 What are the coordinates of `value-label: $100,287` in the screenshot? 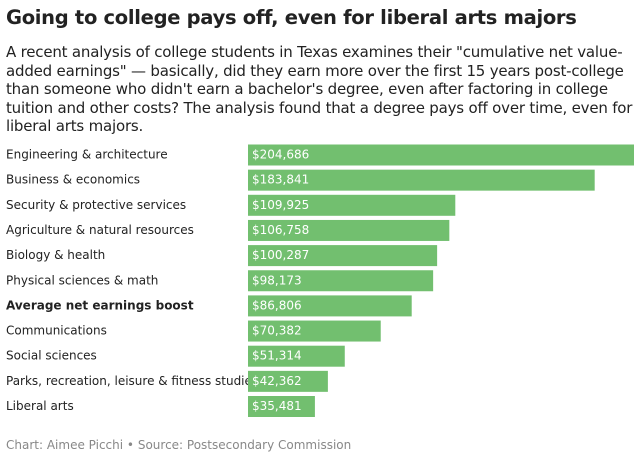 It's located at (280, 255).